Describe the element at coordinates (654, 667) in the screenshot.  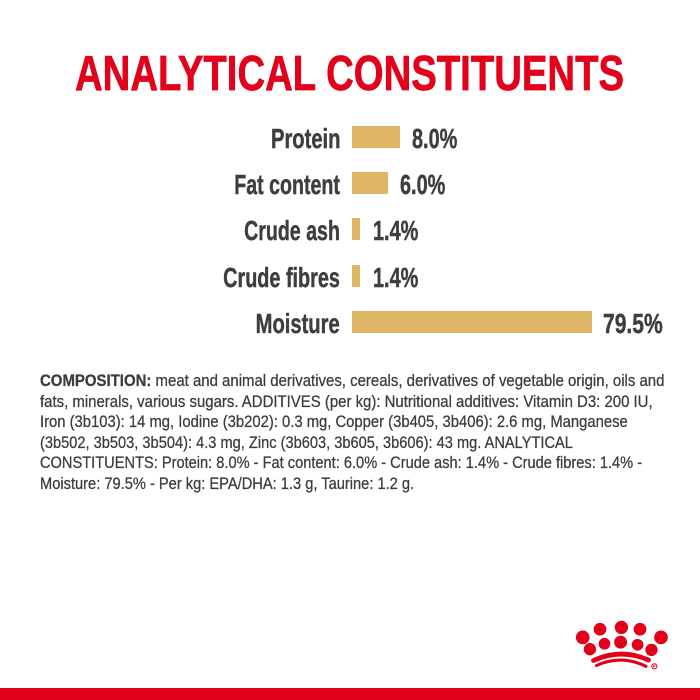
I see `svg-text: R` at that location.